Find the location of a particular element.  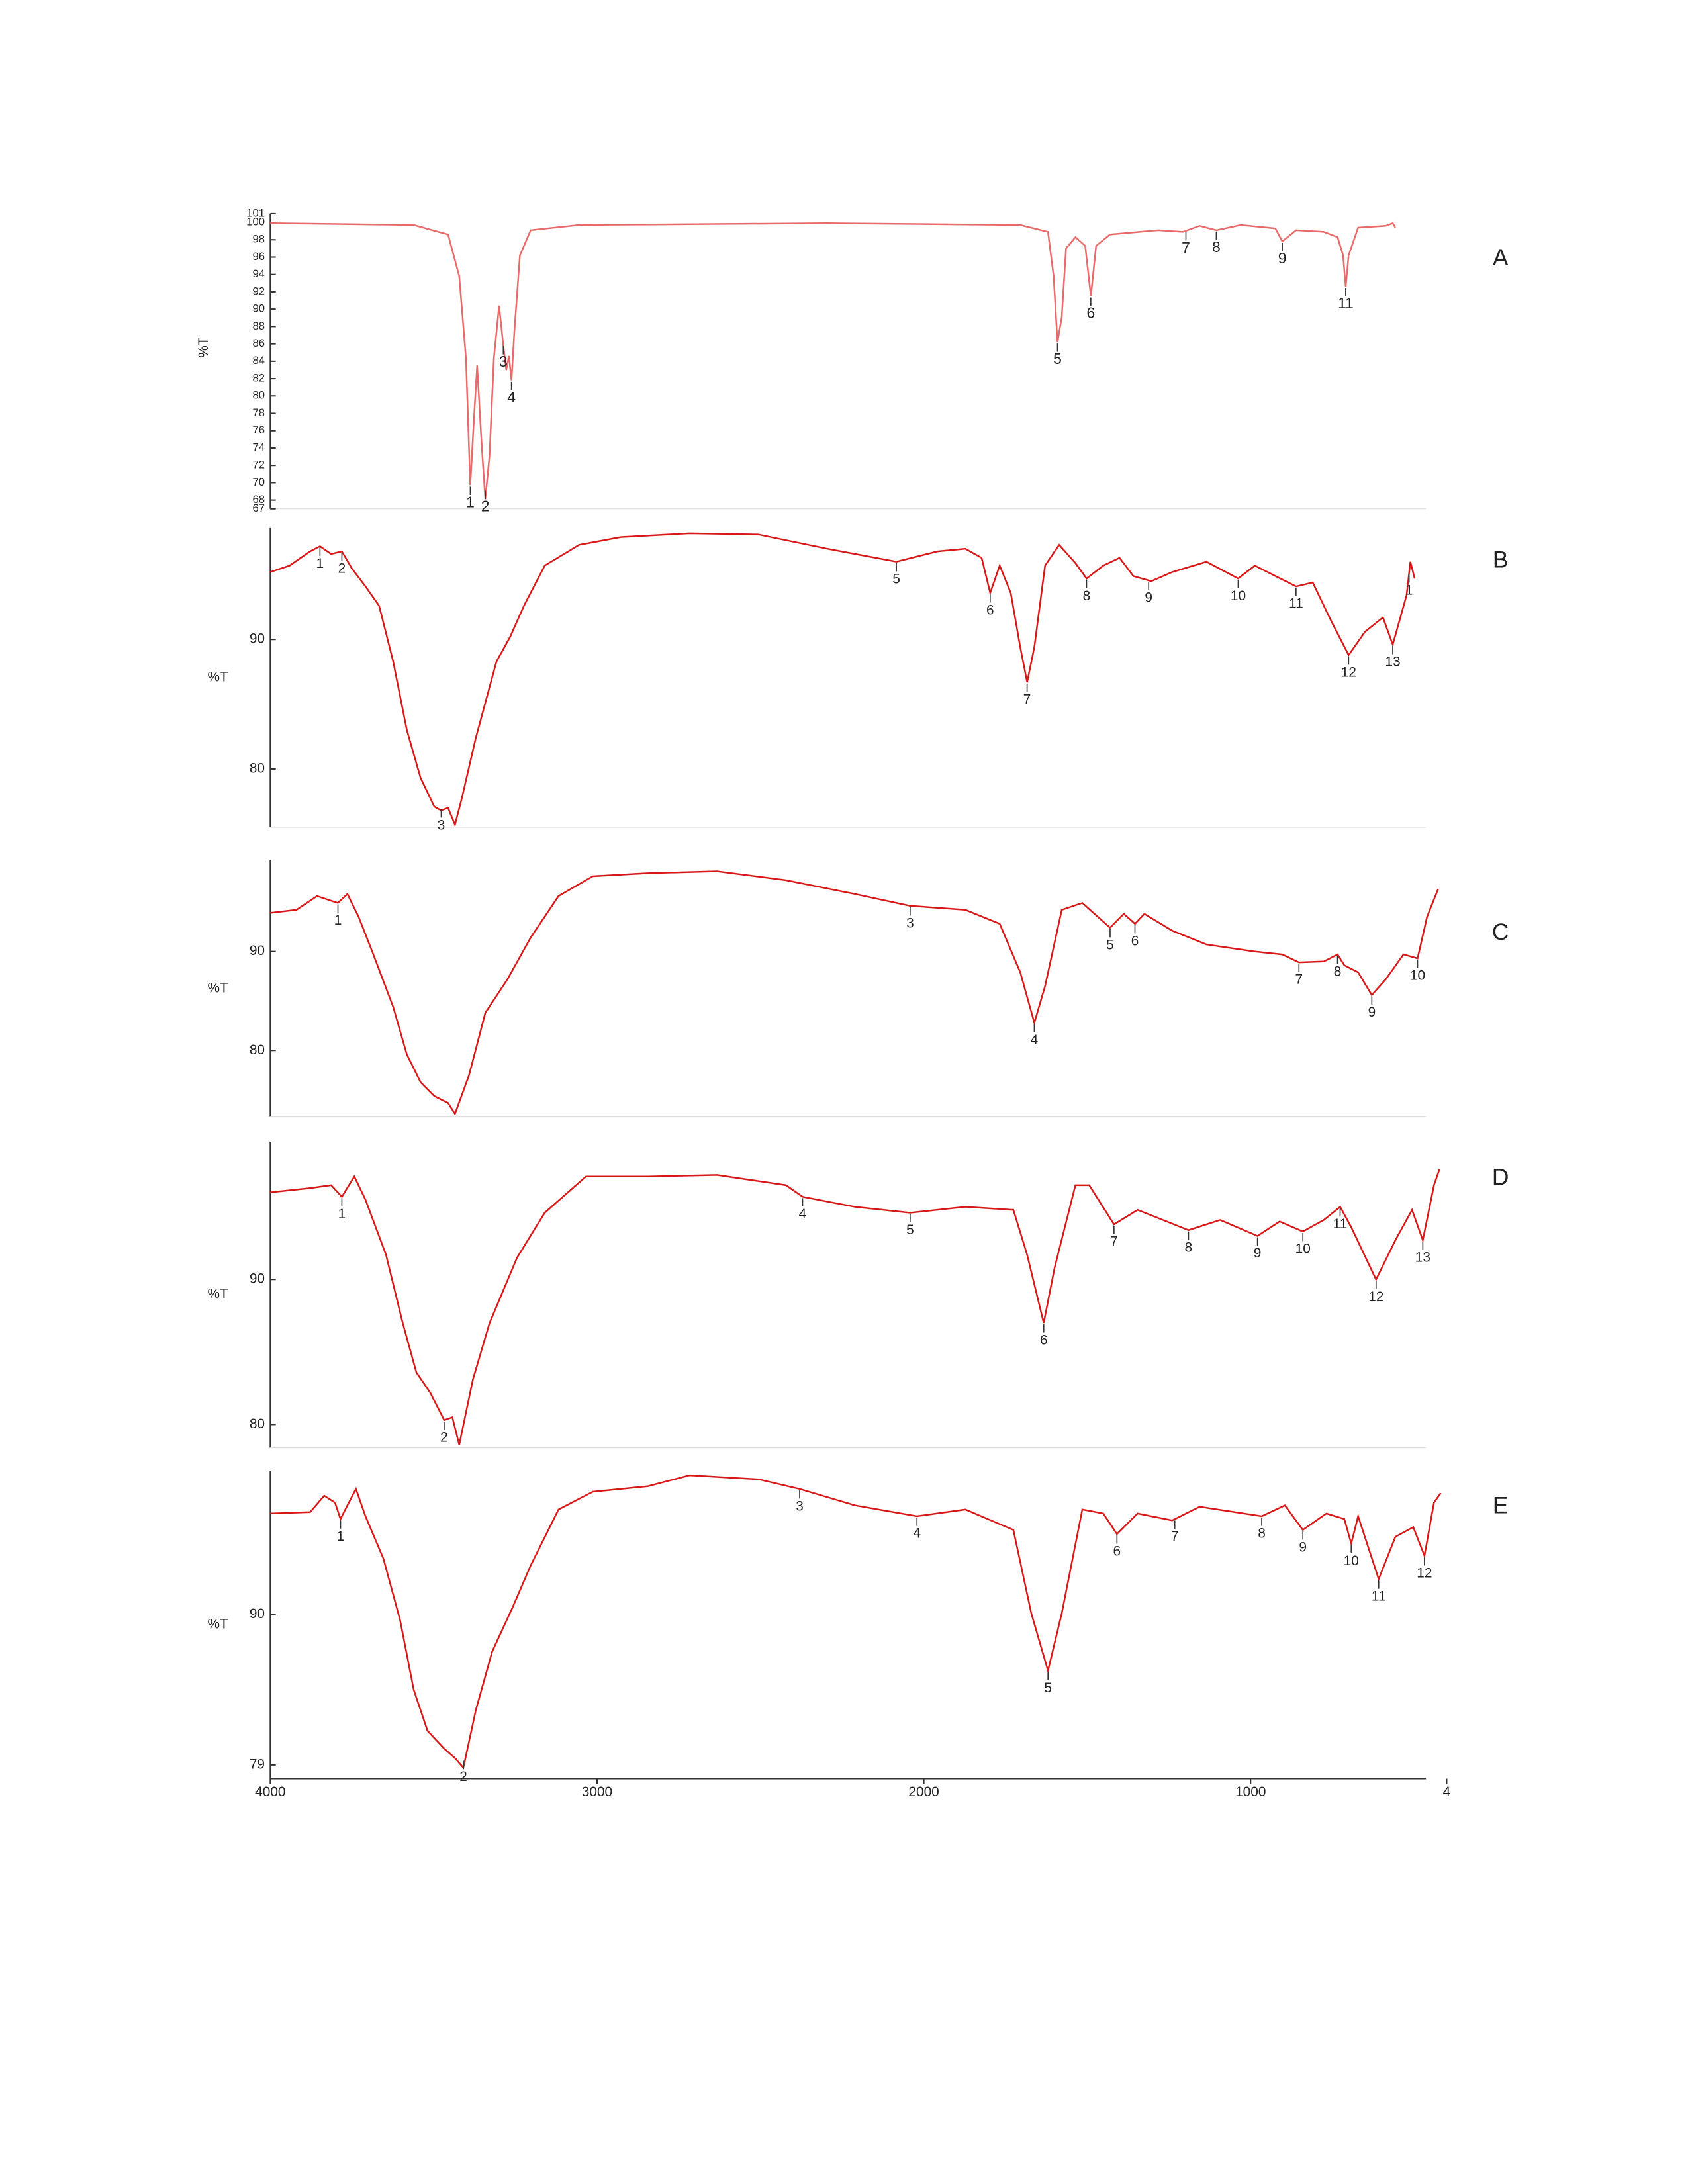

x-tick-label: 2000 is located at coordinates (923, 1792).